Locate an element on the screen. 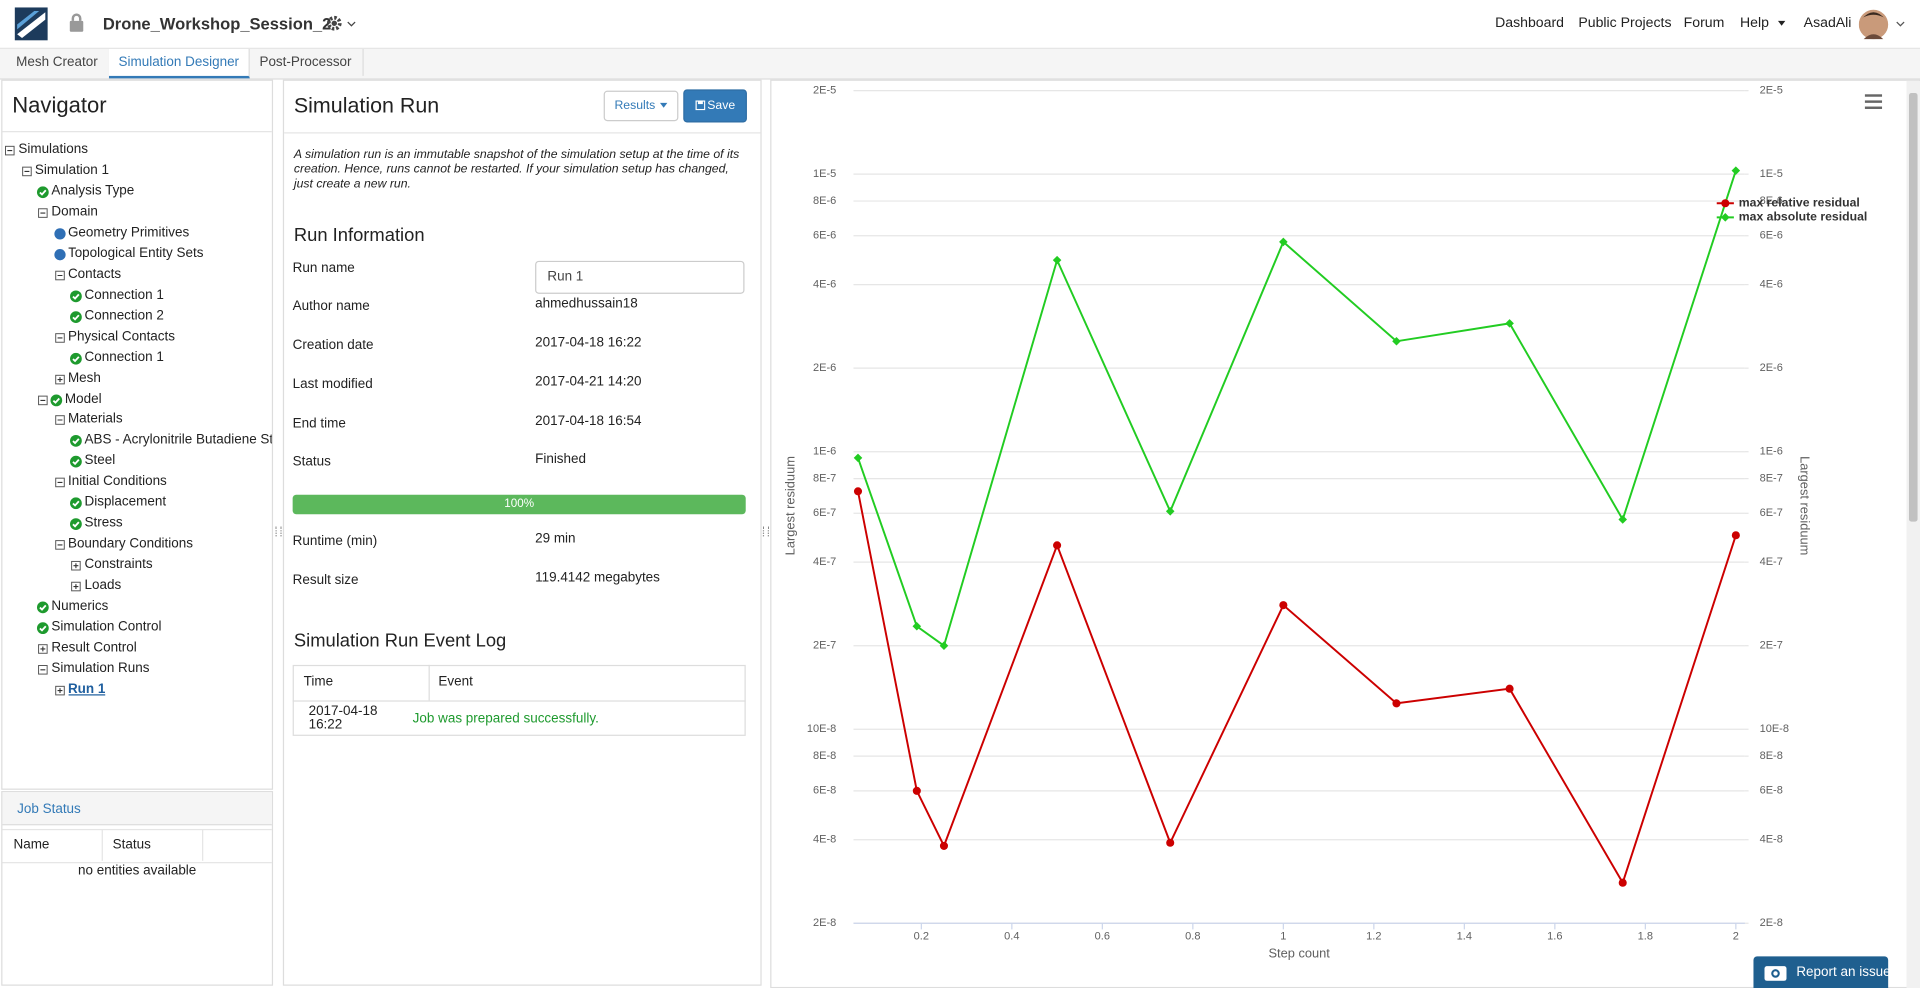 This screenshot has height=988, width=1920. tree-label: Topological Entity Sets is located at coordinates (135, 253).